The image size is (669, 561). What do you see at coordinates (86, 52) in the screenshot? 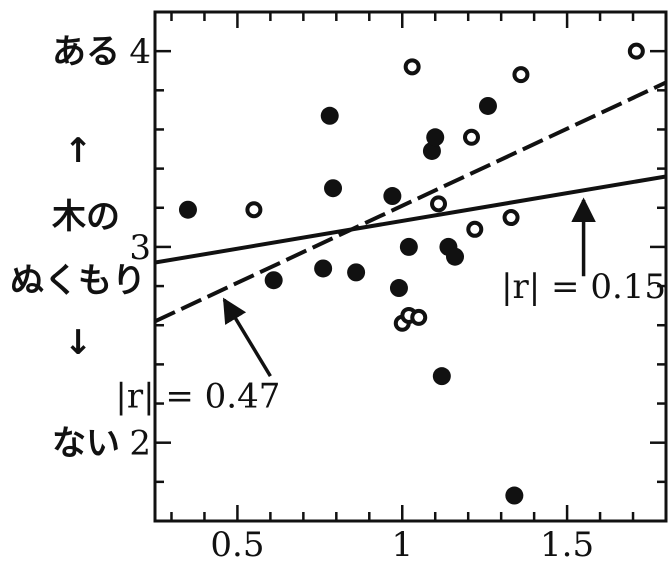
I see `y-label-top: ある` at bounding box center [86, 52].